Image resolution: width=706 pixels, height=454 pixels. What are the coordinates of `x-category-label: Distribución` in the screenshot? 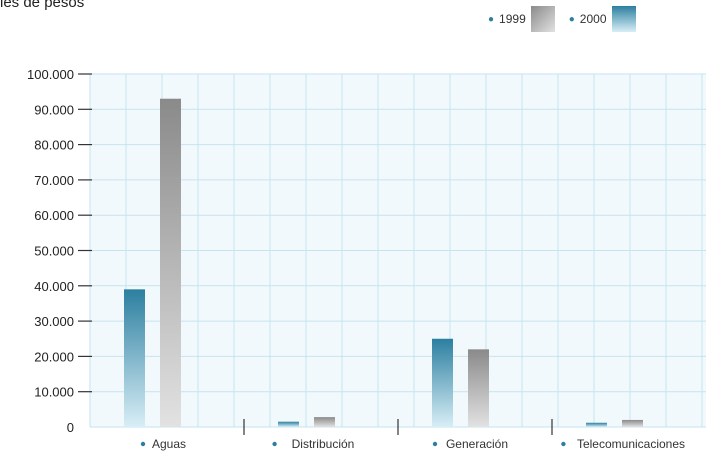 It's located at (323, 444).